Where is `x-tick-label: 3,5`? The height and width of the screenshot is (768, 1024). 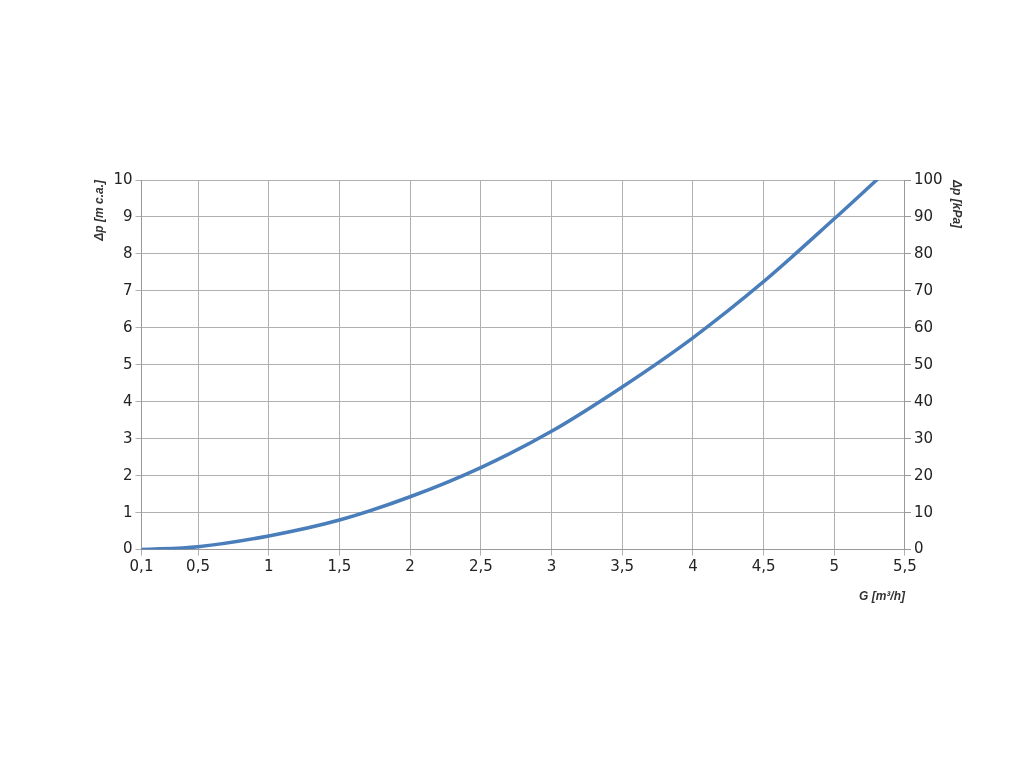
x-tick-label: 3,5 is located at coordinates (622, 566).